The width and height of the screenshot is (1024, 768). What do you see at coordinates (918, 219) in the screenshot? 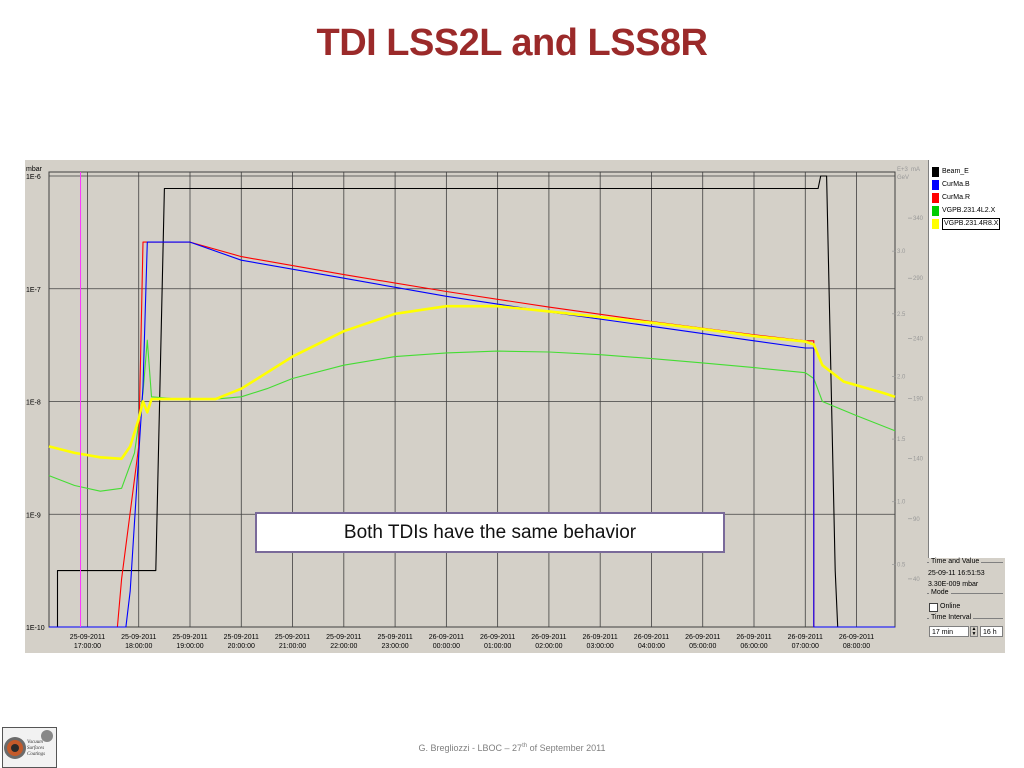
I see `current-tick-label: 340` at bounding box center [918, 219].